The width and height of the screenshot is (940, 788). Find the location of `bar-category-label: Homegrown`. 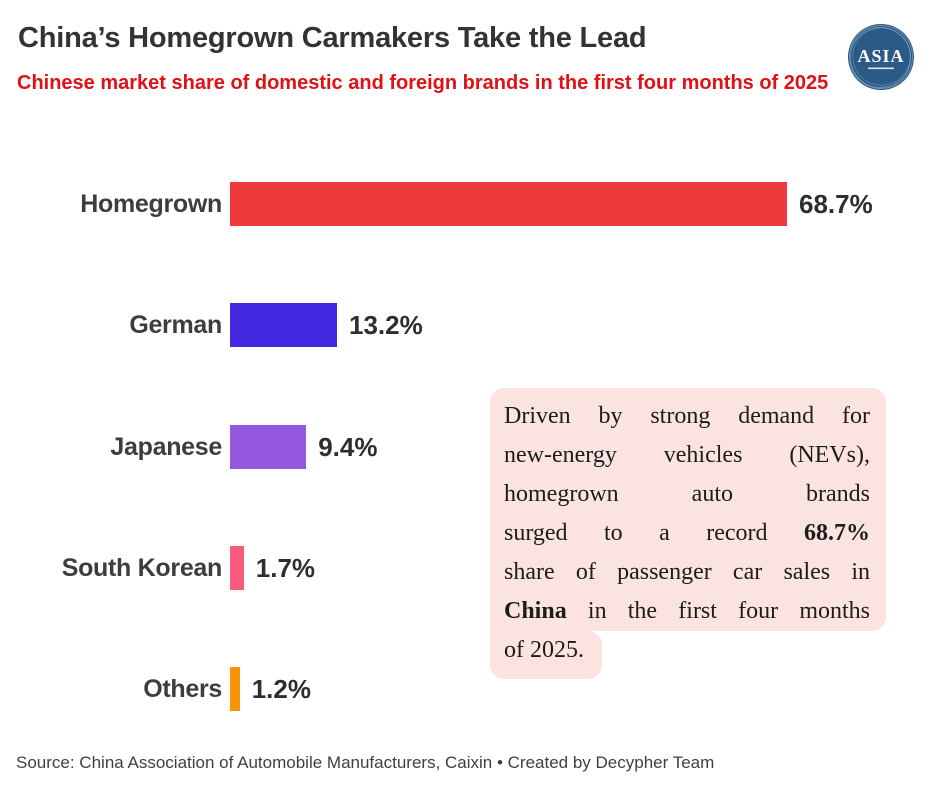

bar-category-label: Homegrown is located at coordinates (151, 203).